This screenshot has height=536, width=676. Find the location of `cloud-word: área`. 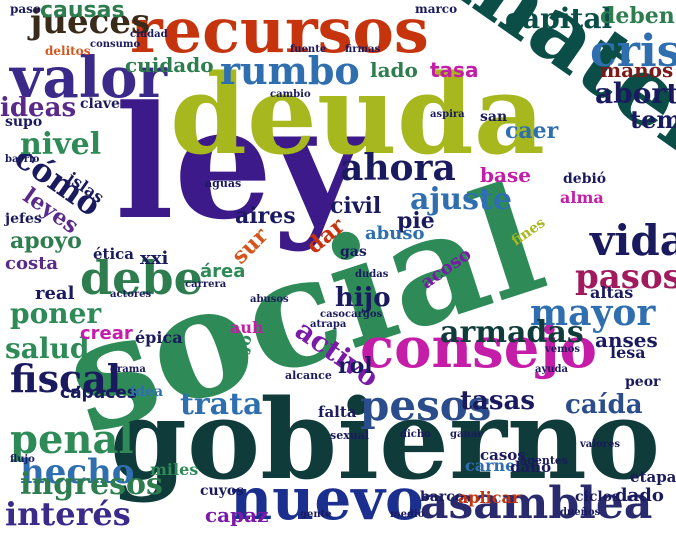

cloud-word: área is located at coordinates (223, 271).